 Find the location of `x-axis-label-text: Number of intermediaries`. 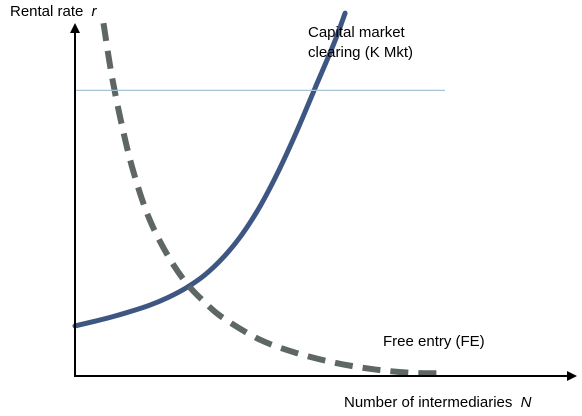

x-axis-label-text: Number of intermediaries is located at coordinates (428, 402).